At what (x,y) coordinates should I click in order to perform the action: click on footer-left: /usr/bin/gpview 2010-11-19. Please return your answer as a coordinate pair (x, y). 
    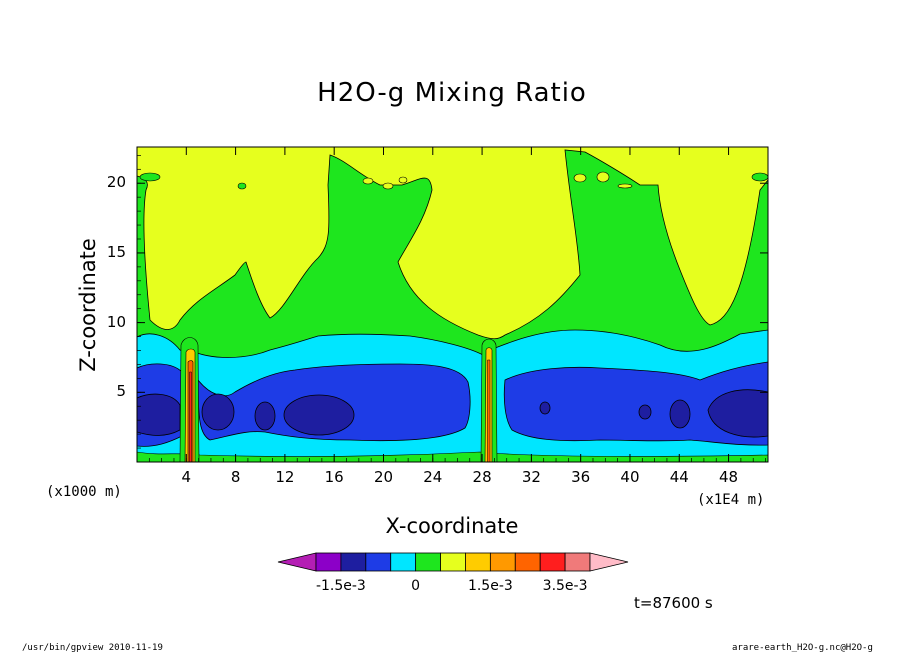
    Looking at the image, I should click on (92, 648).